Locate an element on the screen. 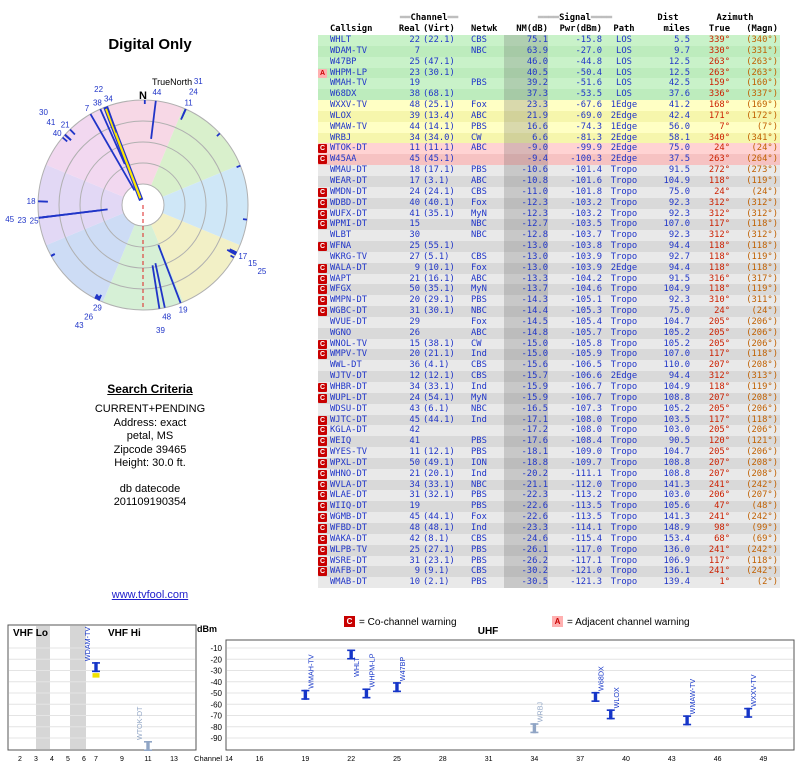 This screenshot has height=768, width=800. callsign-link: WFGX is located at coordinates (341, 289).